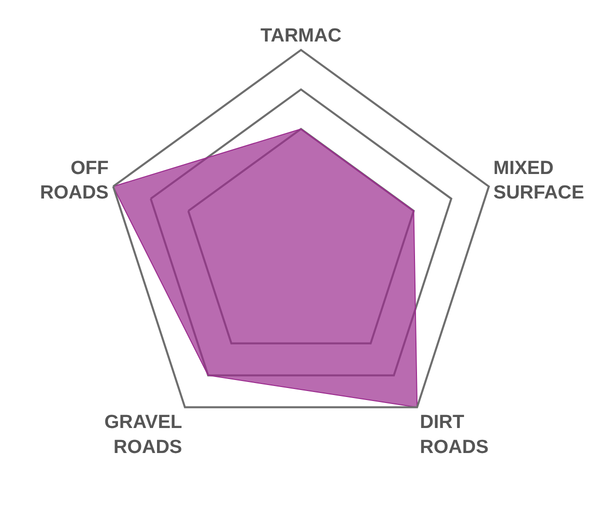 The width and height of the screenshot is (602, 505). What do you see at coordinates (301, 35) in the screenshot?
I see `spoke-label: TARMAC` at bounding box center [301, 35].